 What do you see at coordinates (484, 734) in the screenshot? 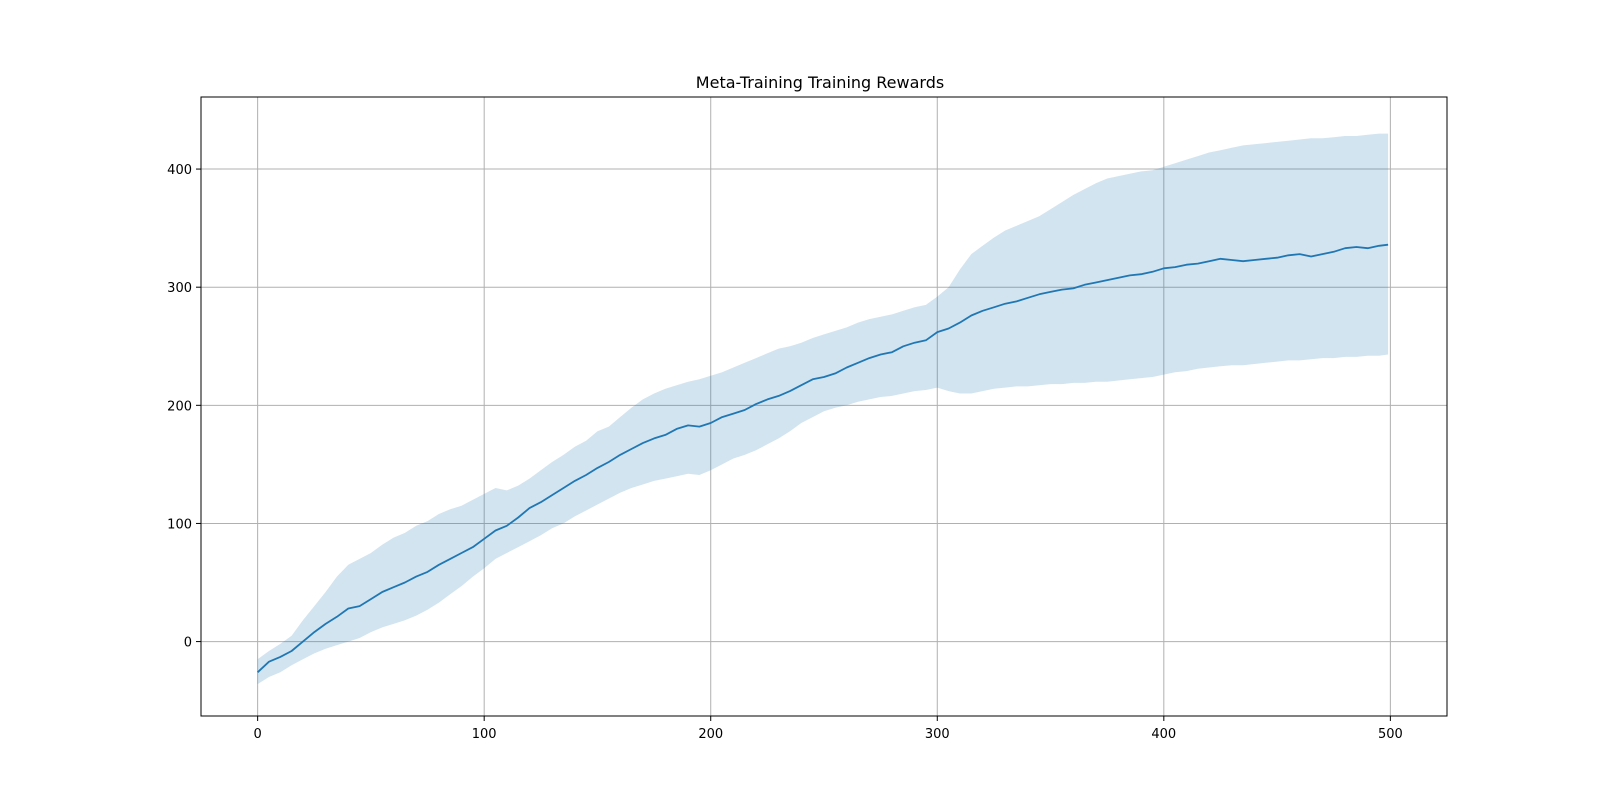
I see `x-tick-label: 100` at bounding box center [484, 734].